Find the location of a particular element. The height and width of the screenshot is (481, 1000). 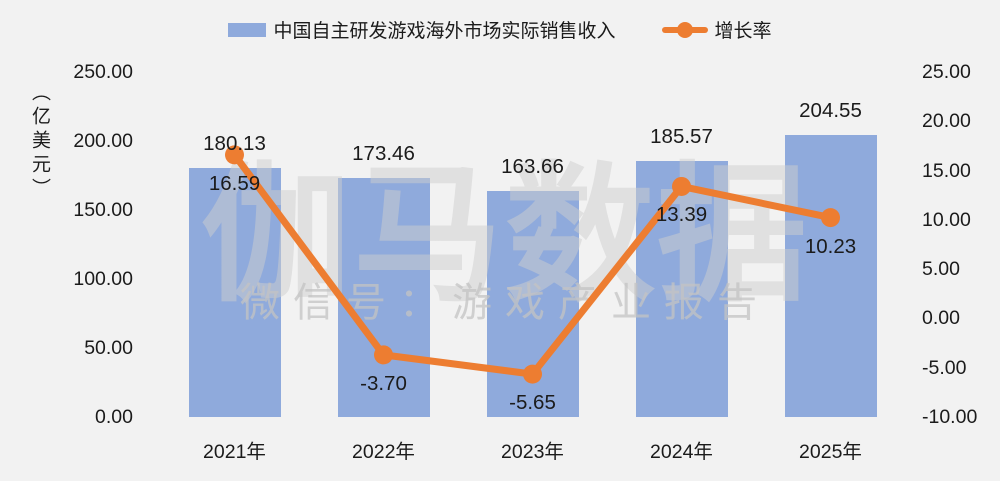

legend-item-revenue: 中国自主研发游戏海外市场实际销售收入 is located at coordinates (422, 29).